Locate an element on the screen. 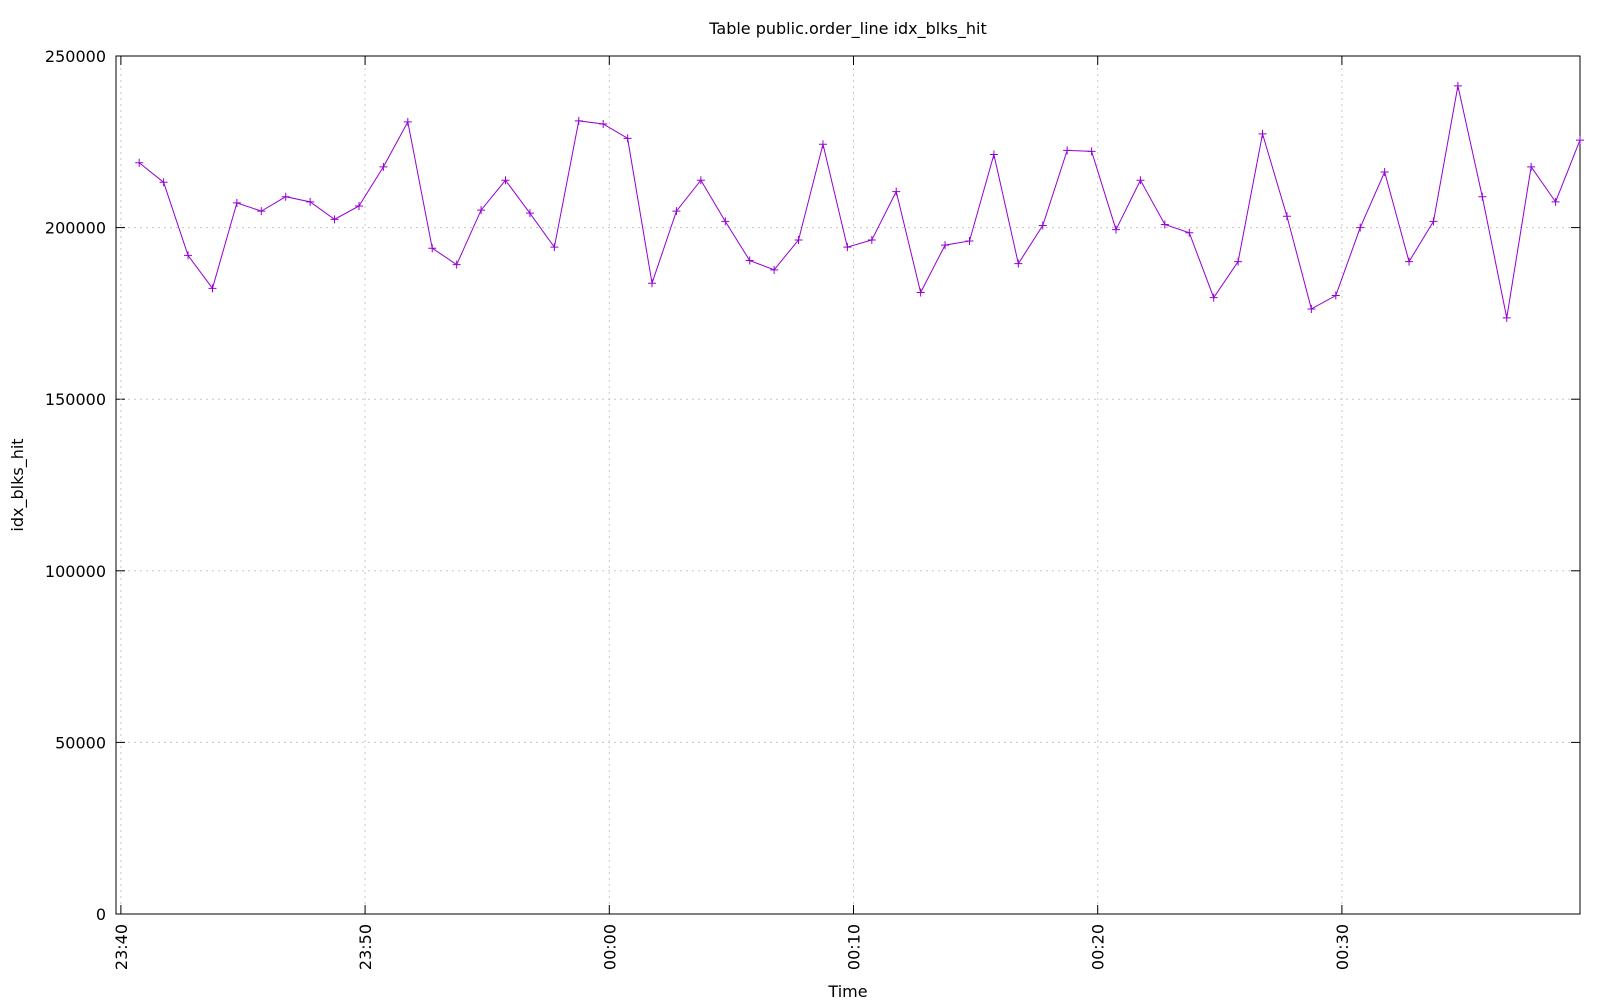  x-axis-label: Time is located at coordinates (847, 991).